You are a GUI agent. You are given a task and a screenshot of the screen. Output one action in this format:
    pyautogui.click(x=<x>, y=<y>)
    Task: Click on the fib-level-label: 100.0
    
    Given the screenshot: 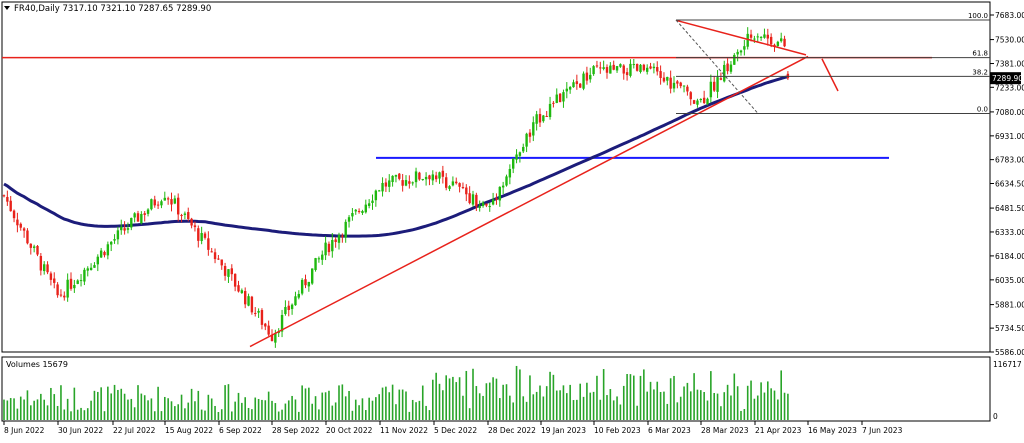 What is the action you would take?
    pyautogui.click(x=978, y=16)
    